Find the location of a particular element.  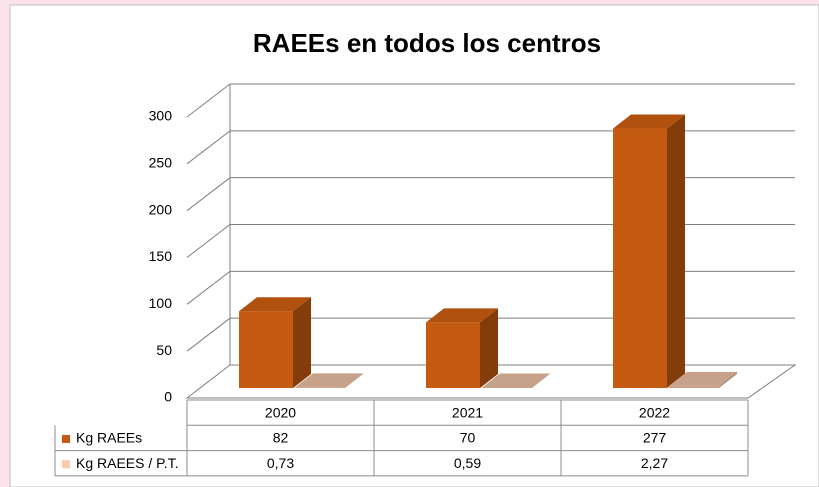

table-value: 82 is located at coordinates (281, 438).